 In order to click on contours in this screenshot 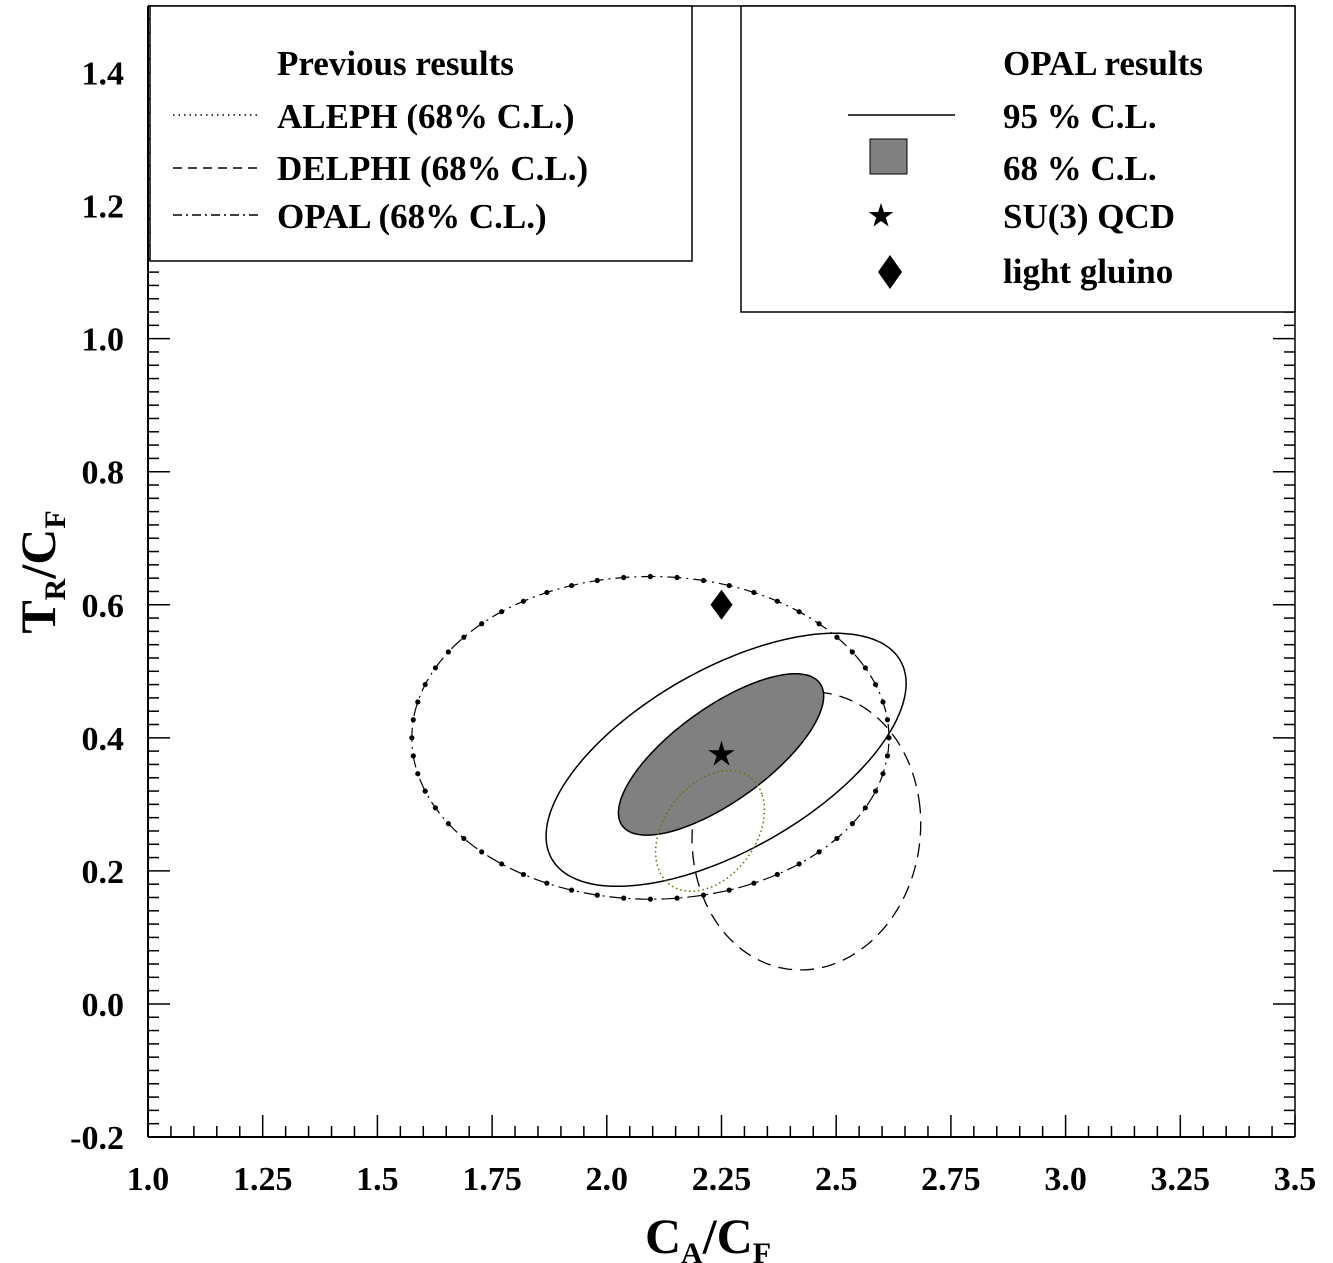, I will do `click(665, 772)`.